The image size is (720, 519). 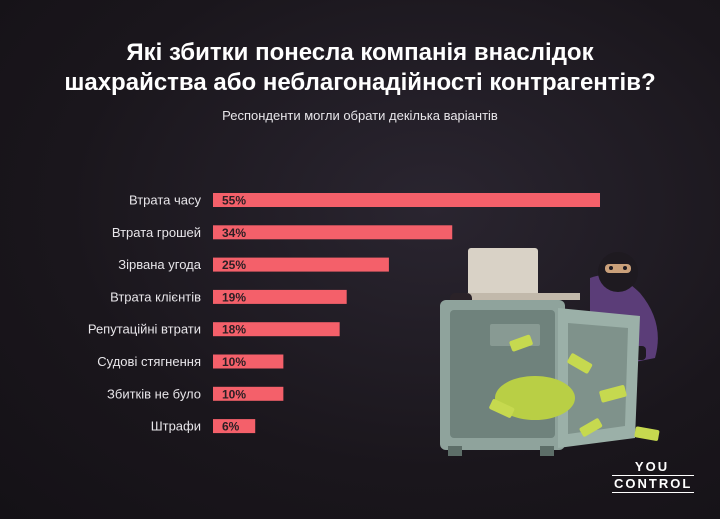 I want to click on value-label: 18%, so click(x=234, y=330).